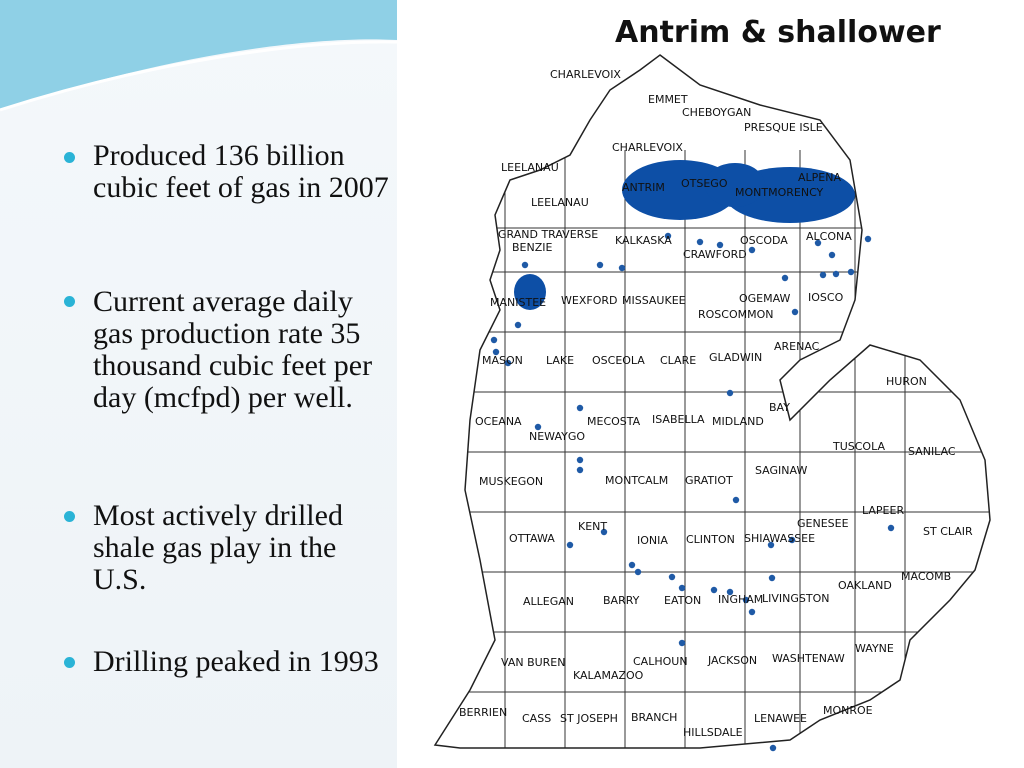  I want to click on county-label: CLARE, so click(678, 360).